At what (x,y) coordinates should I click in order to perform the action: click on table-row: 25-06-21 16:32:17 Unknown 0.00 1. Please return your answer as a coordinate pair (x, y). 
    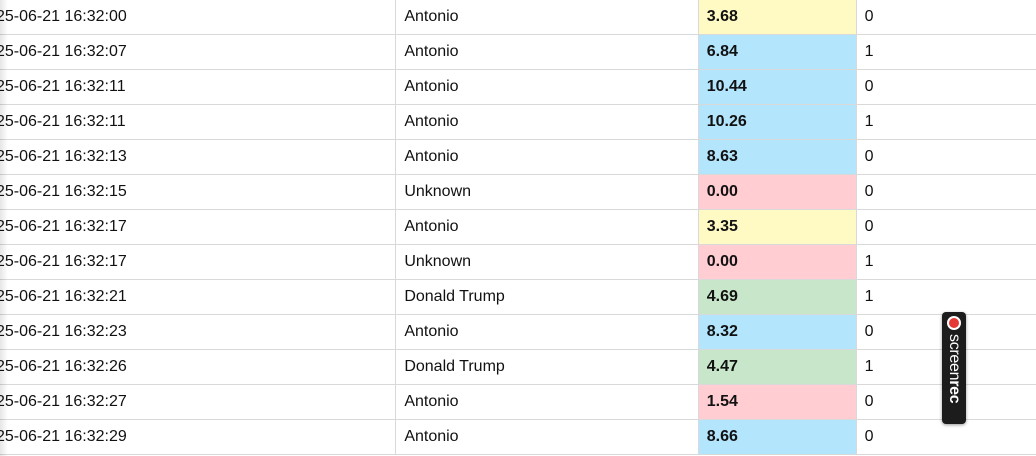
    Looking at the image, I should click on (518, 262).